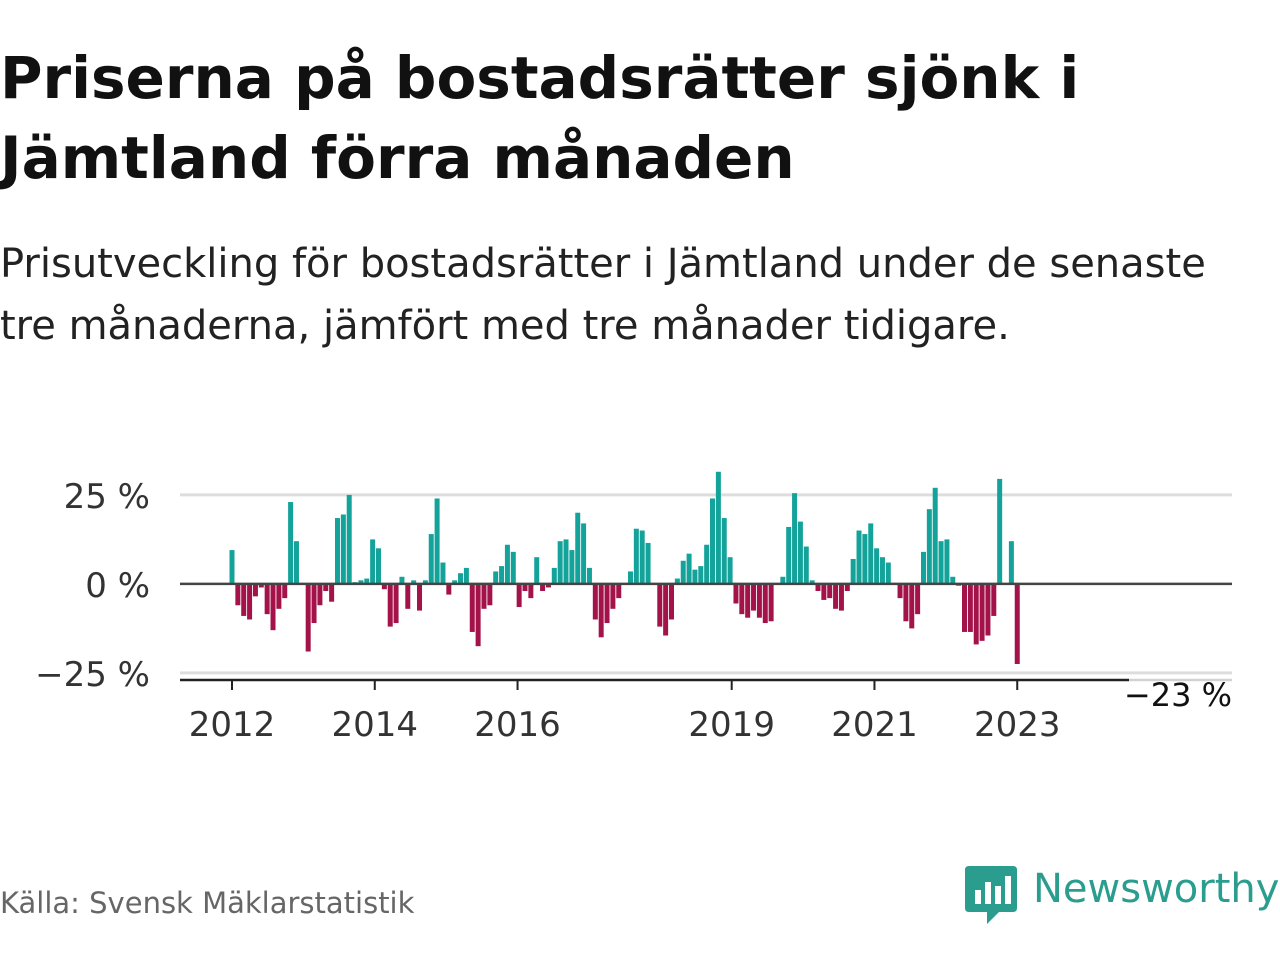 The image size is (1280, 960). I want to click on annotation-label: −23 %, so click(1178, 695).